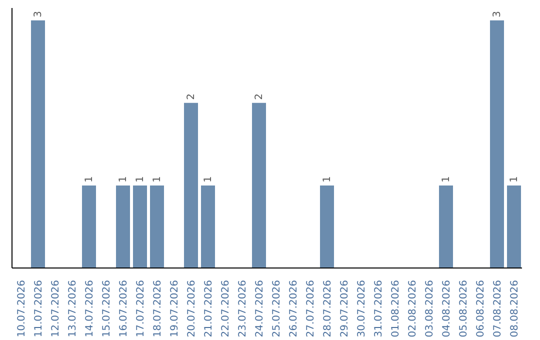  I want to click on x-tick-label: 24.07.2026, so click(260, 309).